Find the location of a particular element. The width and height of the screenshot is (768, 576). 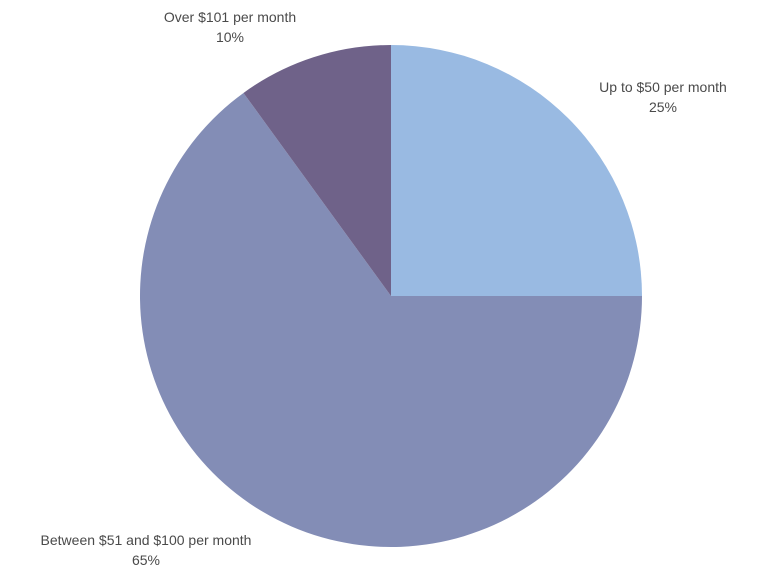

slice-label-1: Up to $50 per month is located at coordinates (663, 87).